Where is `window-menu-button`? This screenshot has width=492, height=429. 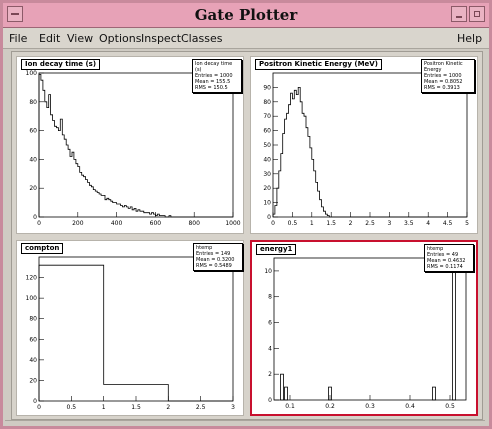
window-menu-button is located at coordinates (15, 14).